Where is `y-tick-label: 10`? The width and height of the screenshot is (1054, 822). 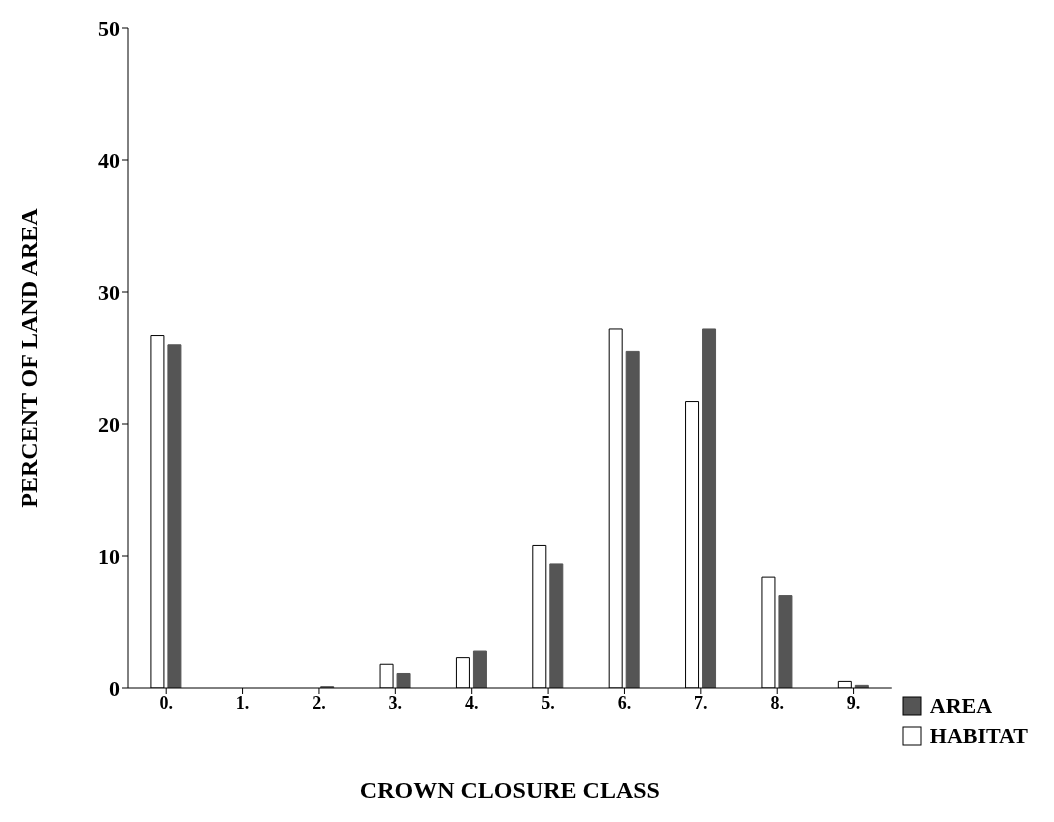
y-tick-label: 10 is located at coordinates (109, 556).